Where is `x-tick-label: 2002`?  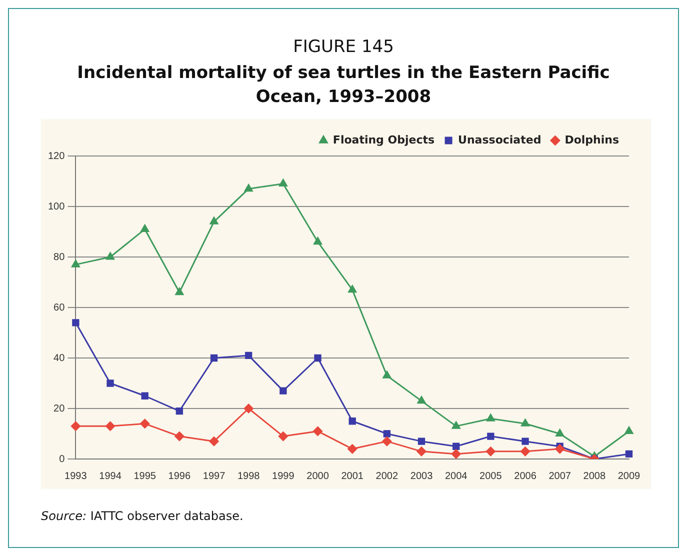
x-tick-label: 2002 is located at coordinates (387, 476).